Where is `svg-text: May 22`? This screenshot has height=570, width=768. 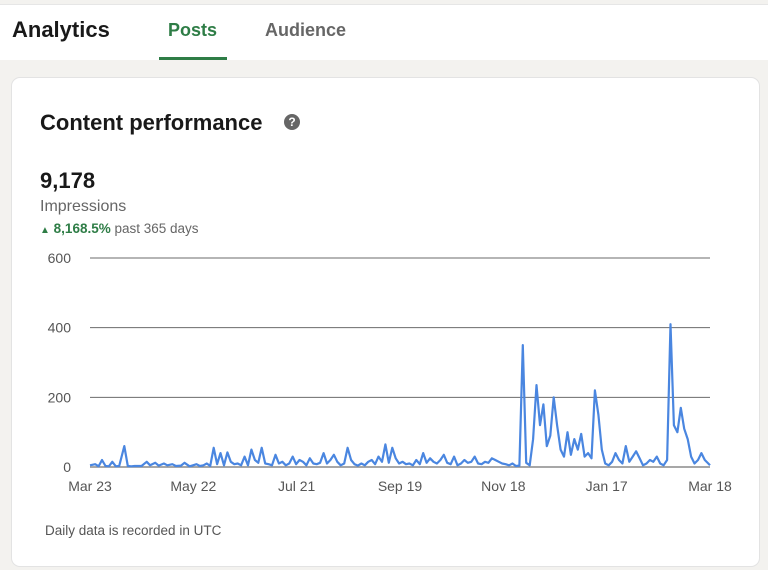 svg-text: May 22 is located at coordinates (193, 486).